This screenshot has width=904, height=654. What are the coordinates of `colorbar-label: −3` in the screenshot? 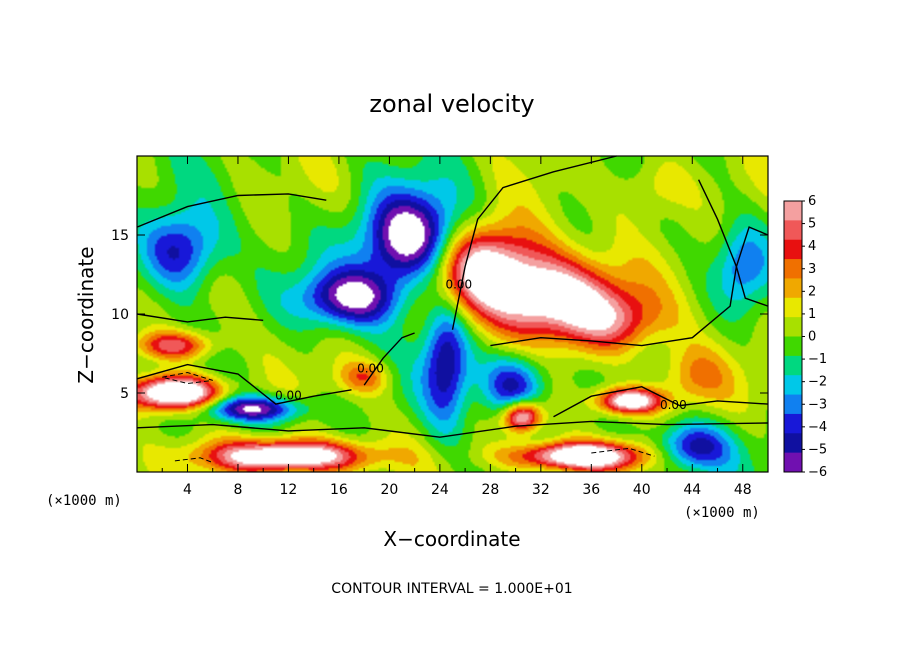 It's located at (817, 404).